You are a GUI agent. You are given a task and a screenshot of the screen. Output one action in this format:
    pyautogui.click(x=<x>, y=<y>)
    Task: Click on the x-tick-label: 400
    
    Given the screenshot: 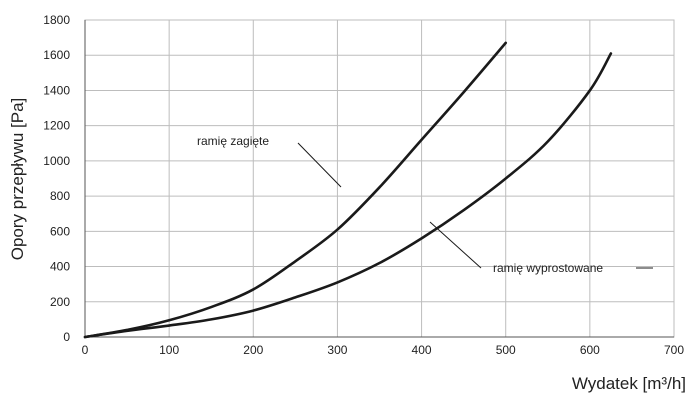 What is the action you would take?
    pyautogui.click(x=422, y=350)
    